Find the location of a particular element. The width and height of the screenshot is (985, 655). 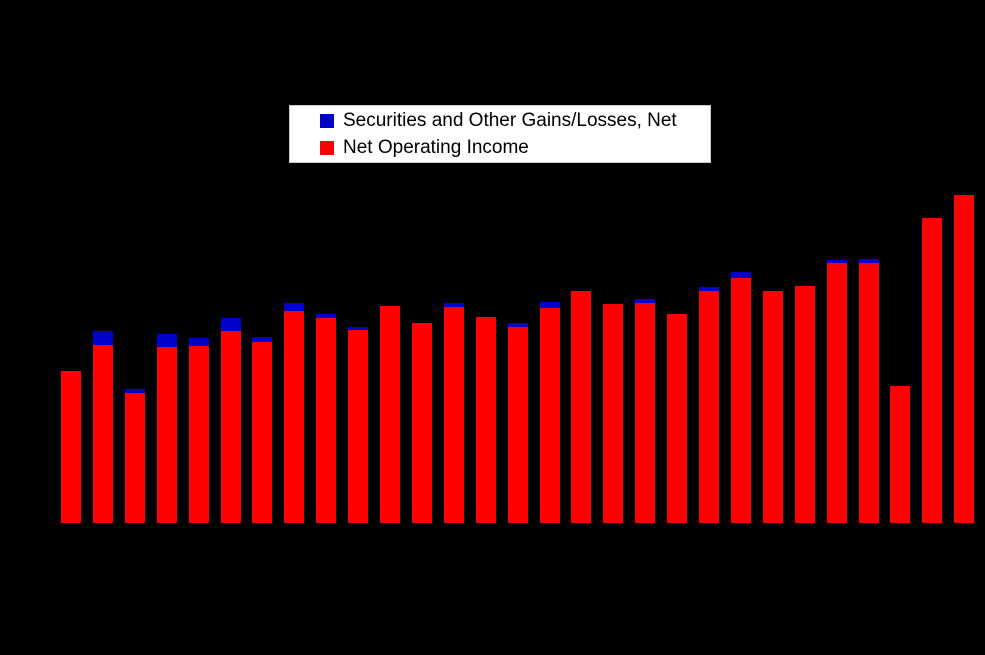

legend-label-net-operating-income: Net Operating Income is located at coordinates (436, 147).